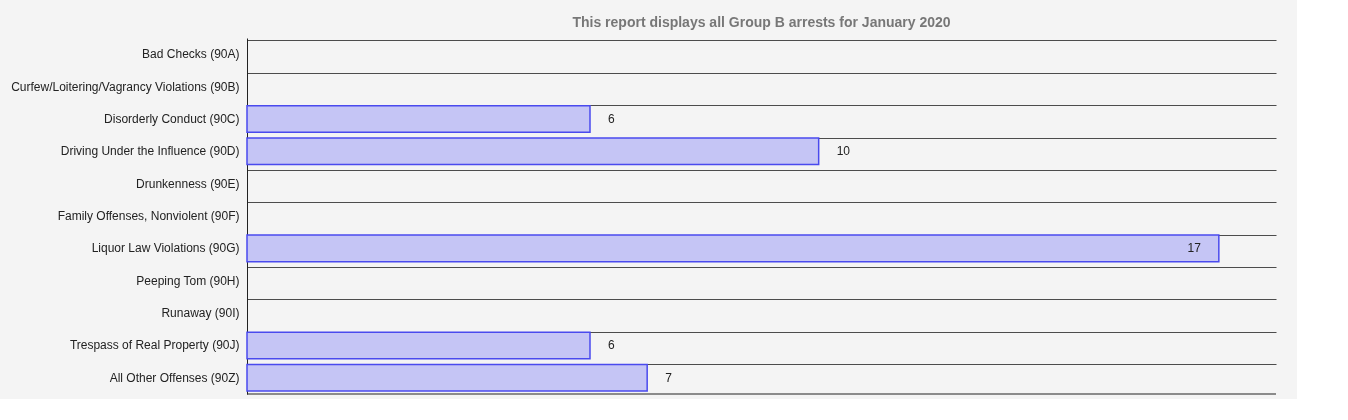 The image size is (1348, 420). Describe the element at coordinates (191, 54) in the screenshot. I see `y-tick-label: Bad Checks (90A)` at that location.